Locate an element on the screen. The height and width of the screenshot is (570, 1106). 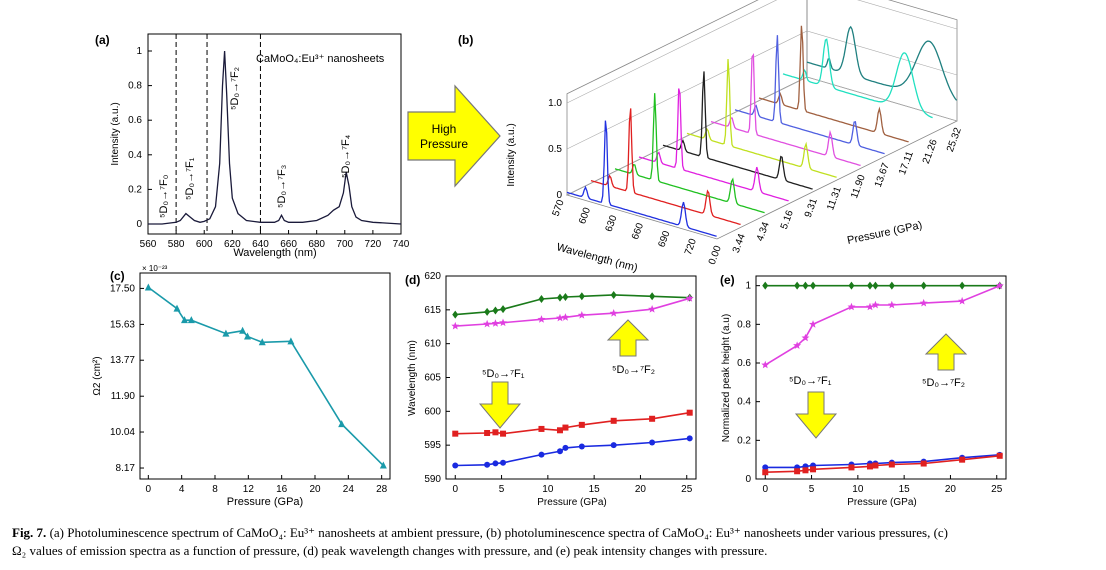
panel-a-xtick-label: 700 is located at coordinates (344, 244).